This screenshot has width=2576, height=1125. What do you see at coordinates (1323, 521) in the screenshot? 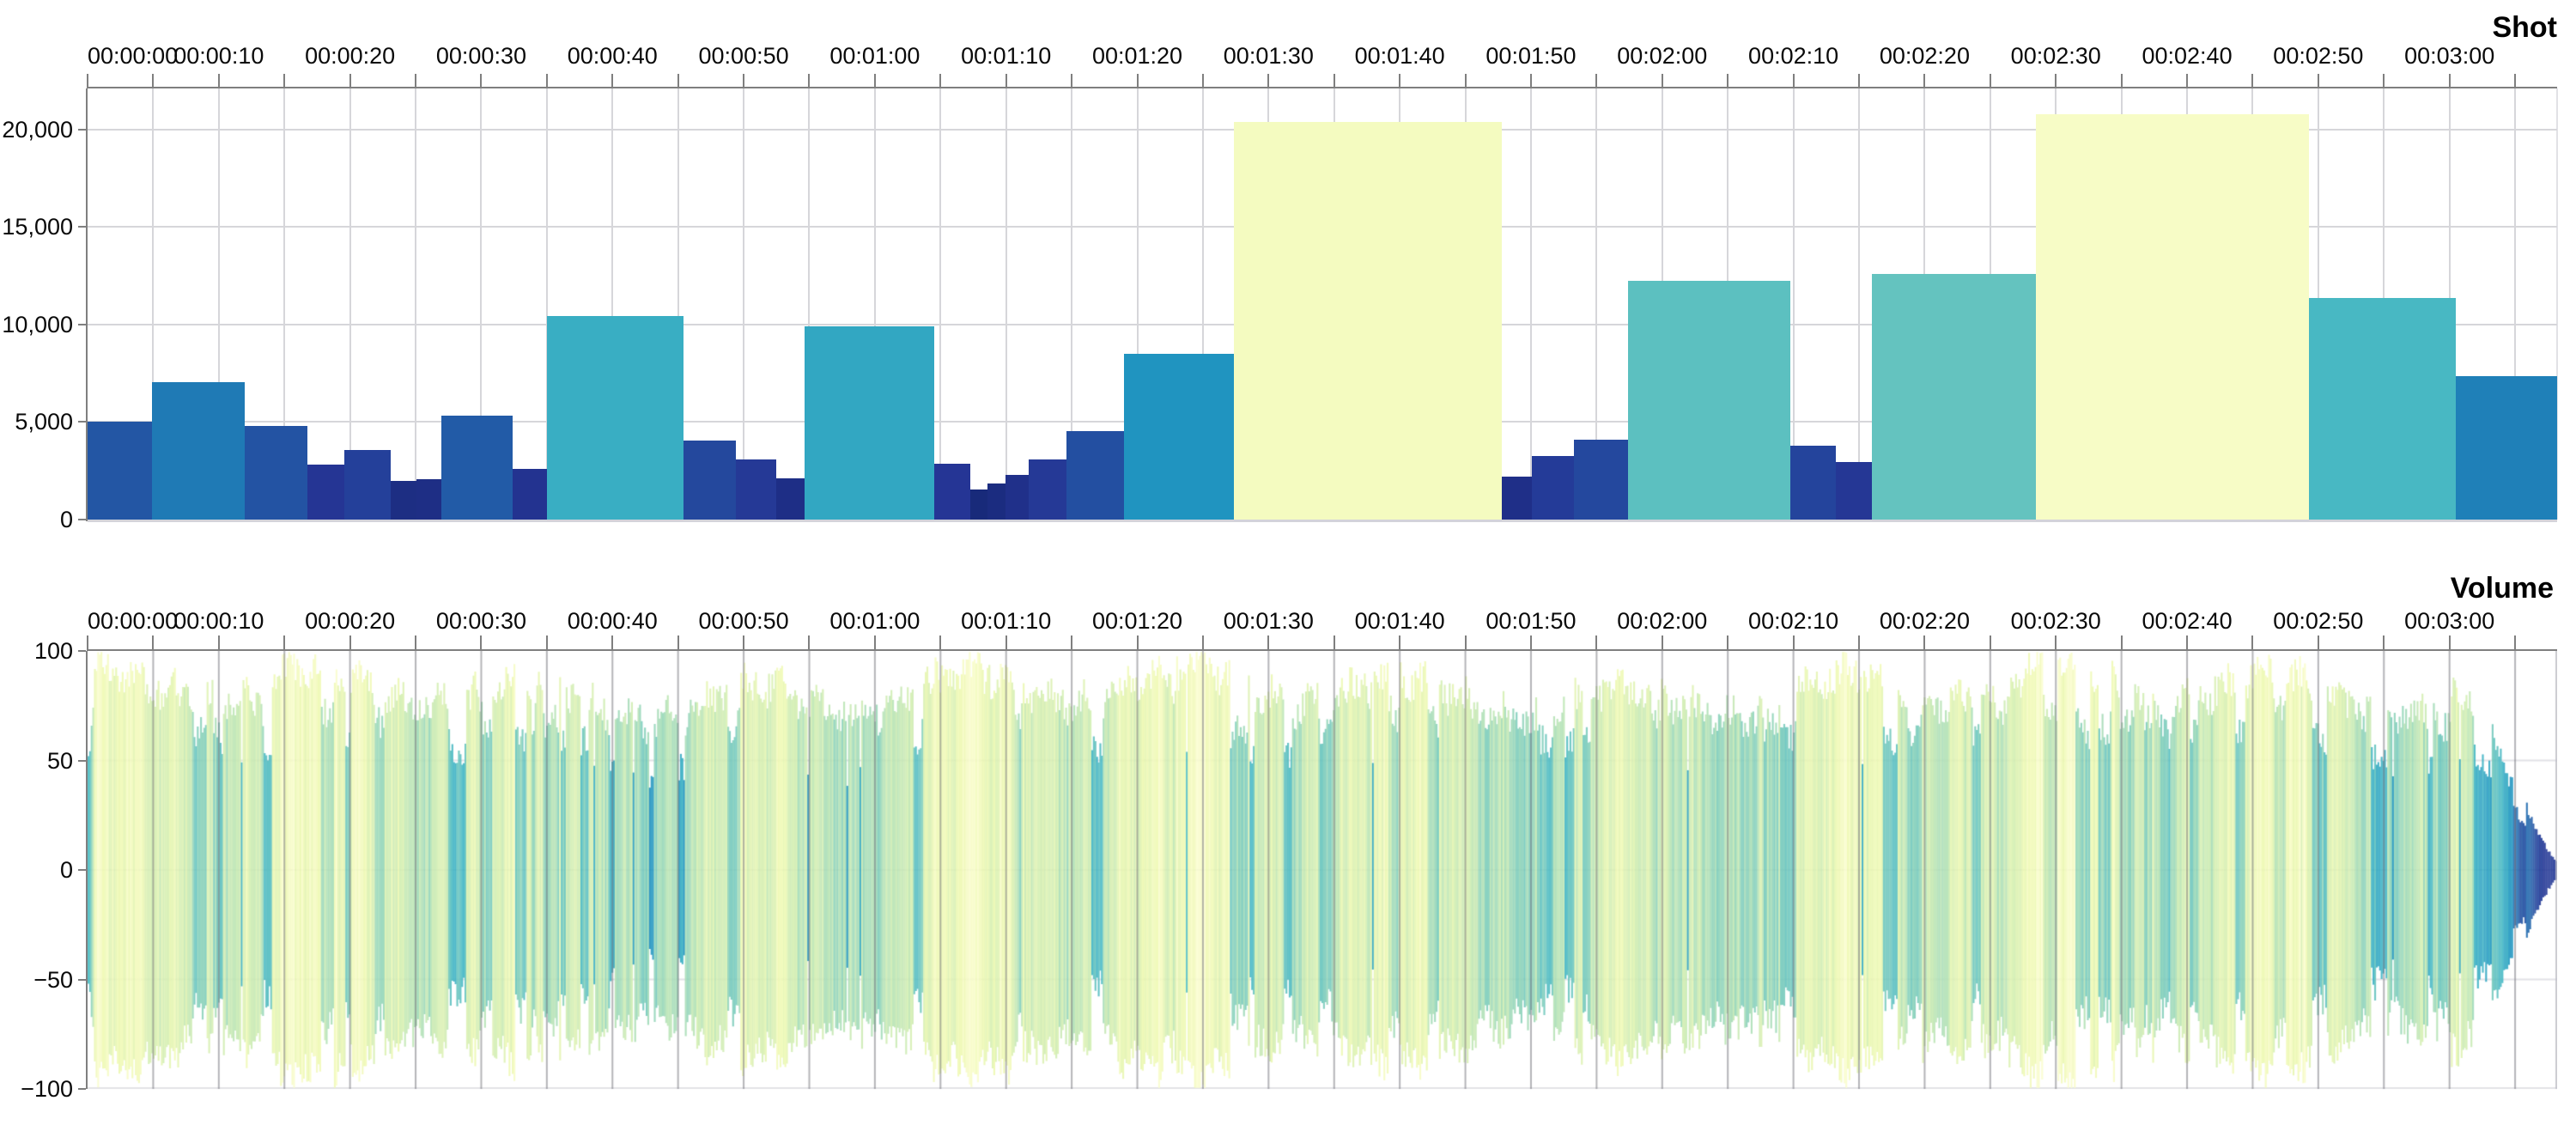
I see `shot-x-baseline` at bounding box center [1323, 521].